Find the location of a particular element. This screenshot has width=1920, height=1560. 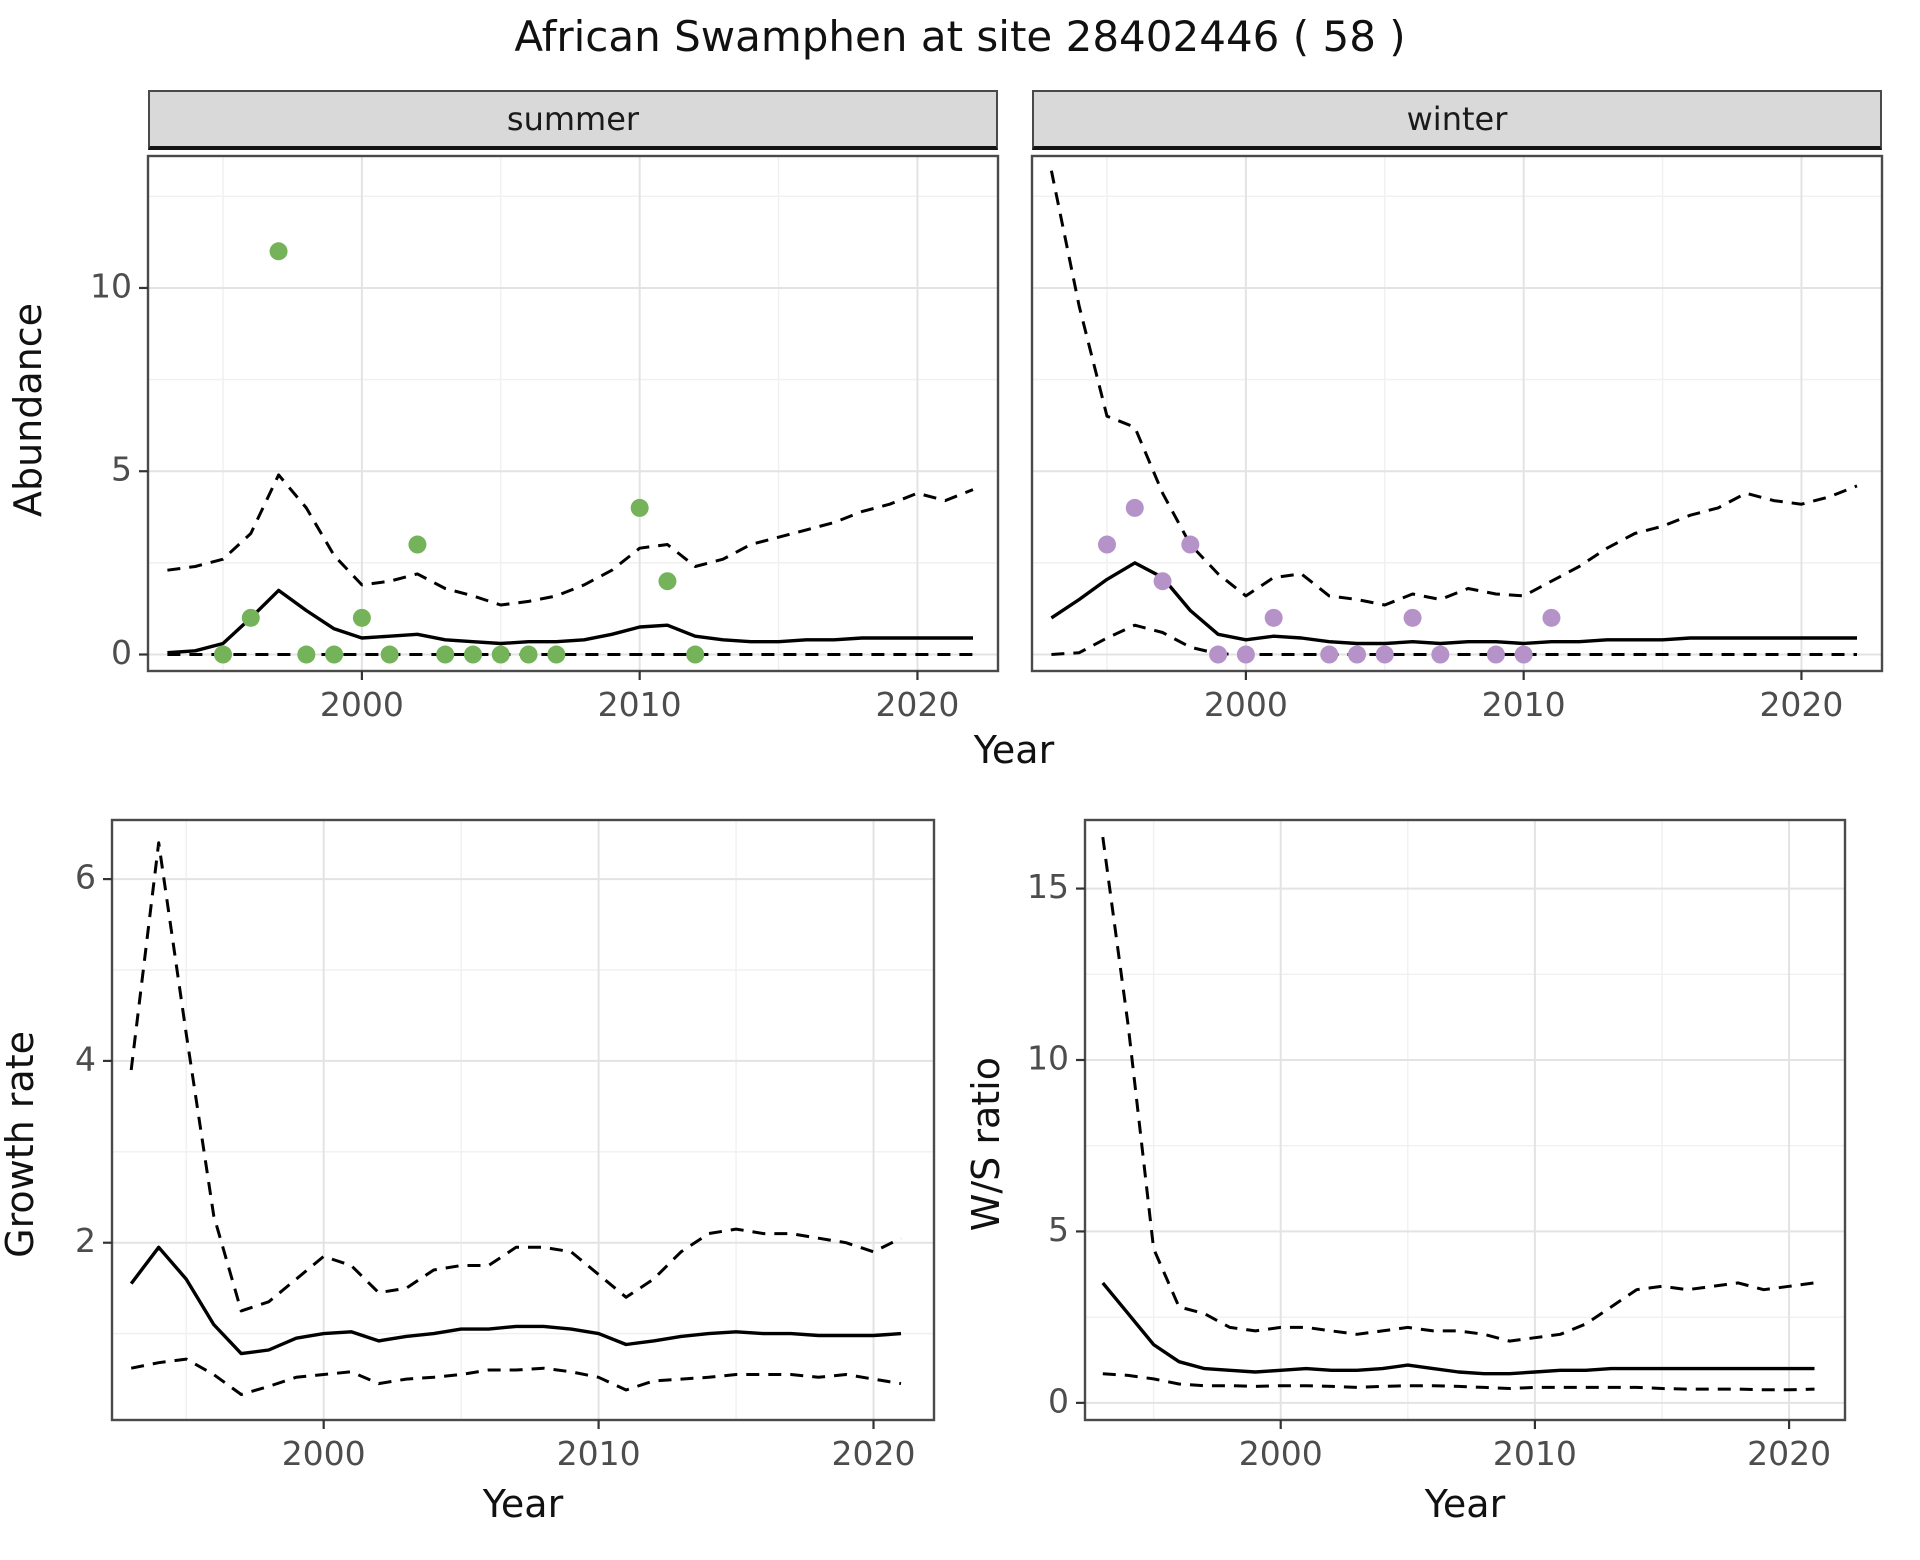

svg-text: 15 is located at coordinates (1048, 886).